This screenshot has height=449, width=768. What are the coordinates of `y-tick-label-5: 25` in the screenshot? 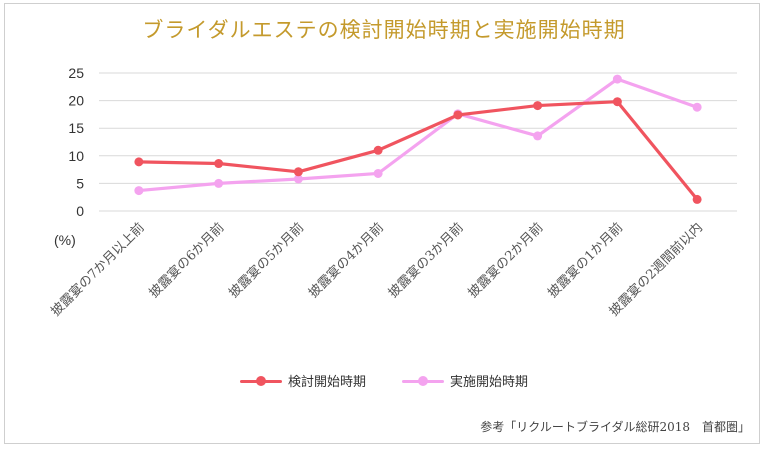 It's located at (76, 73).